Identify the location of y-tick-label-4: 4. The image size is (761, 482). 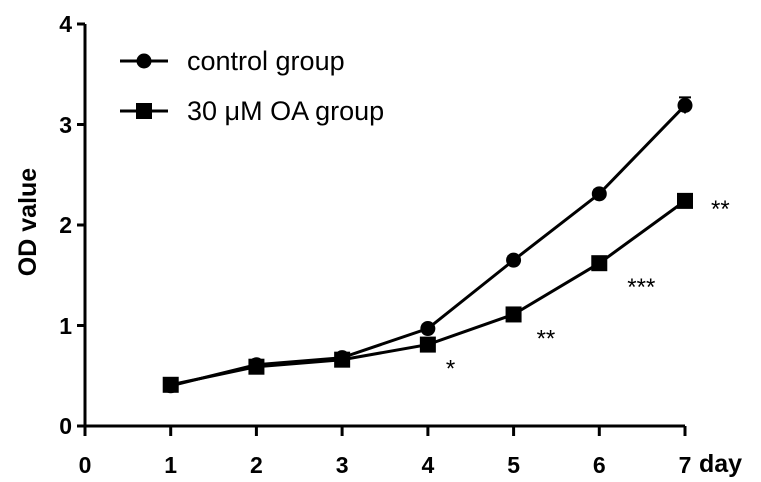
(65, 24).